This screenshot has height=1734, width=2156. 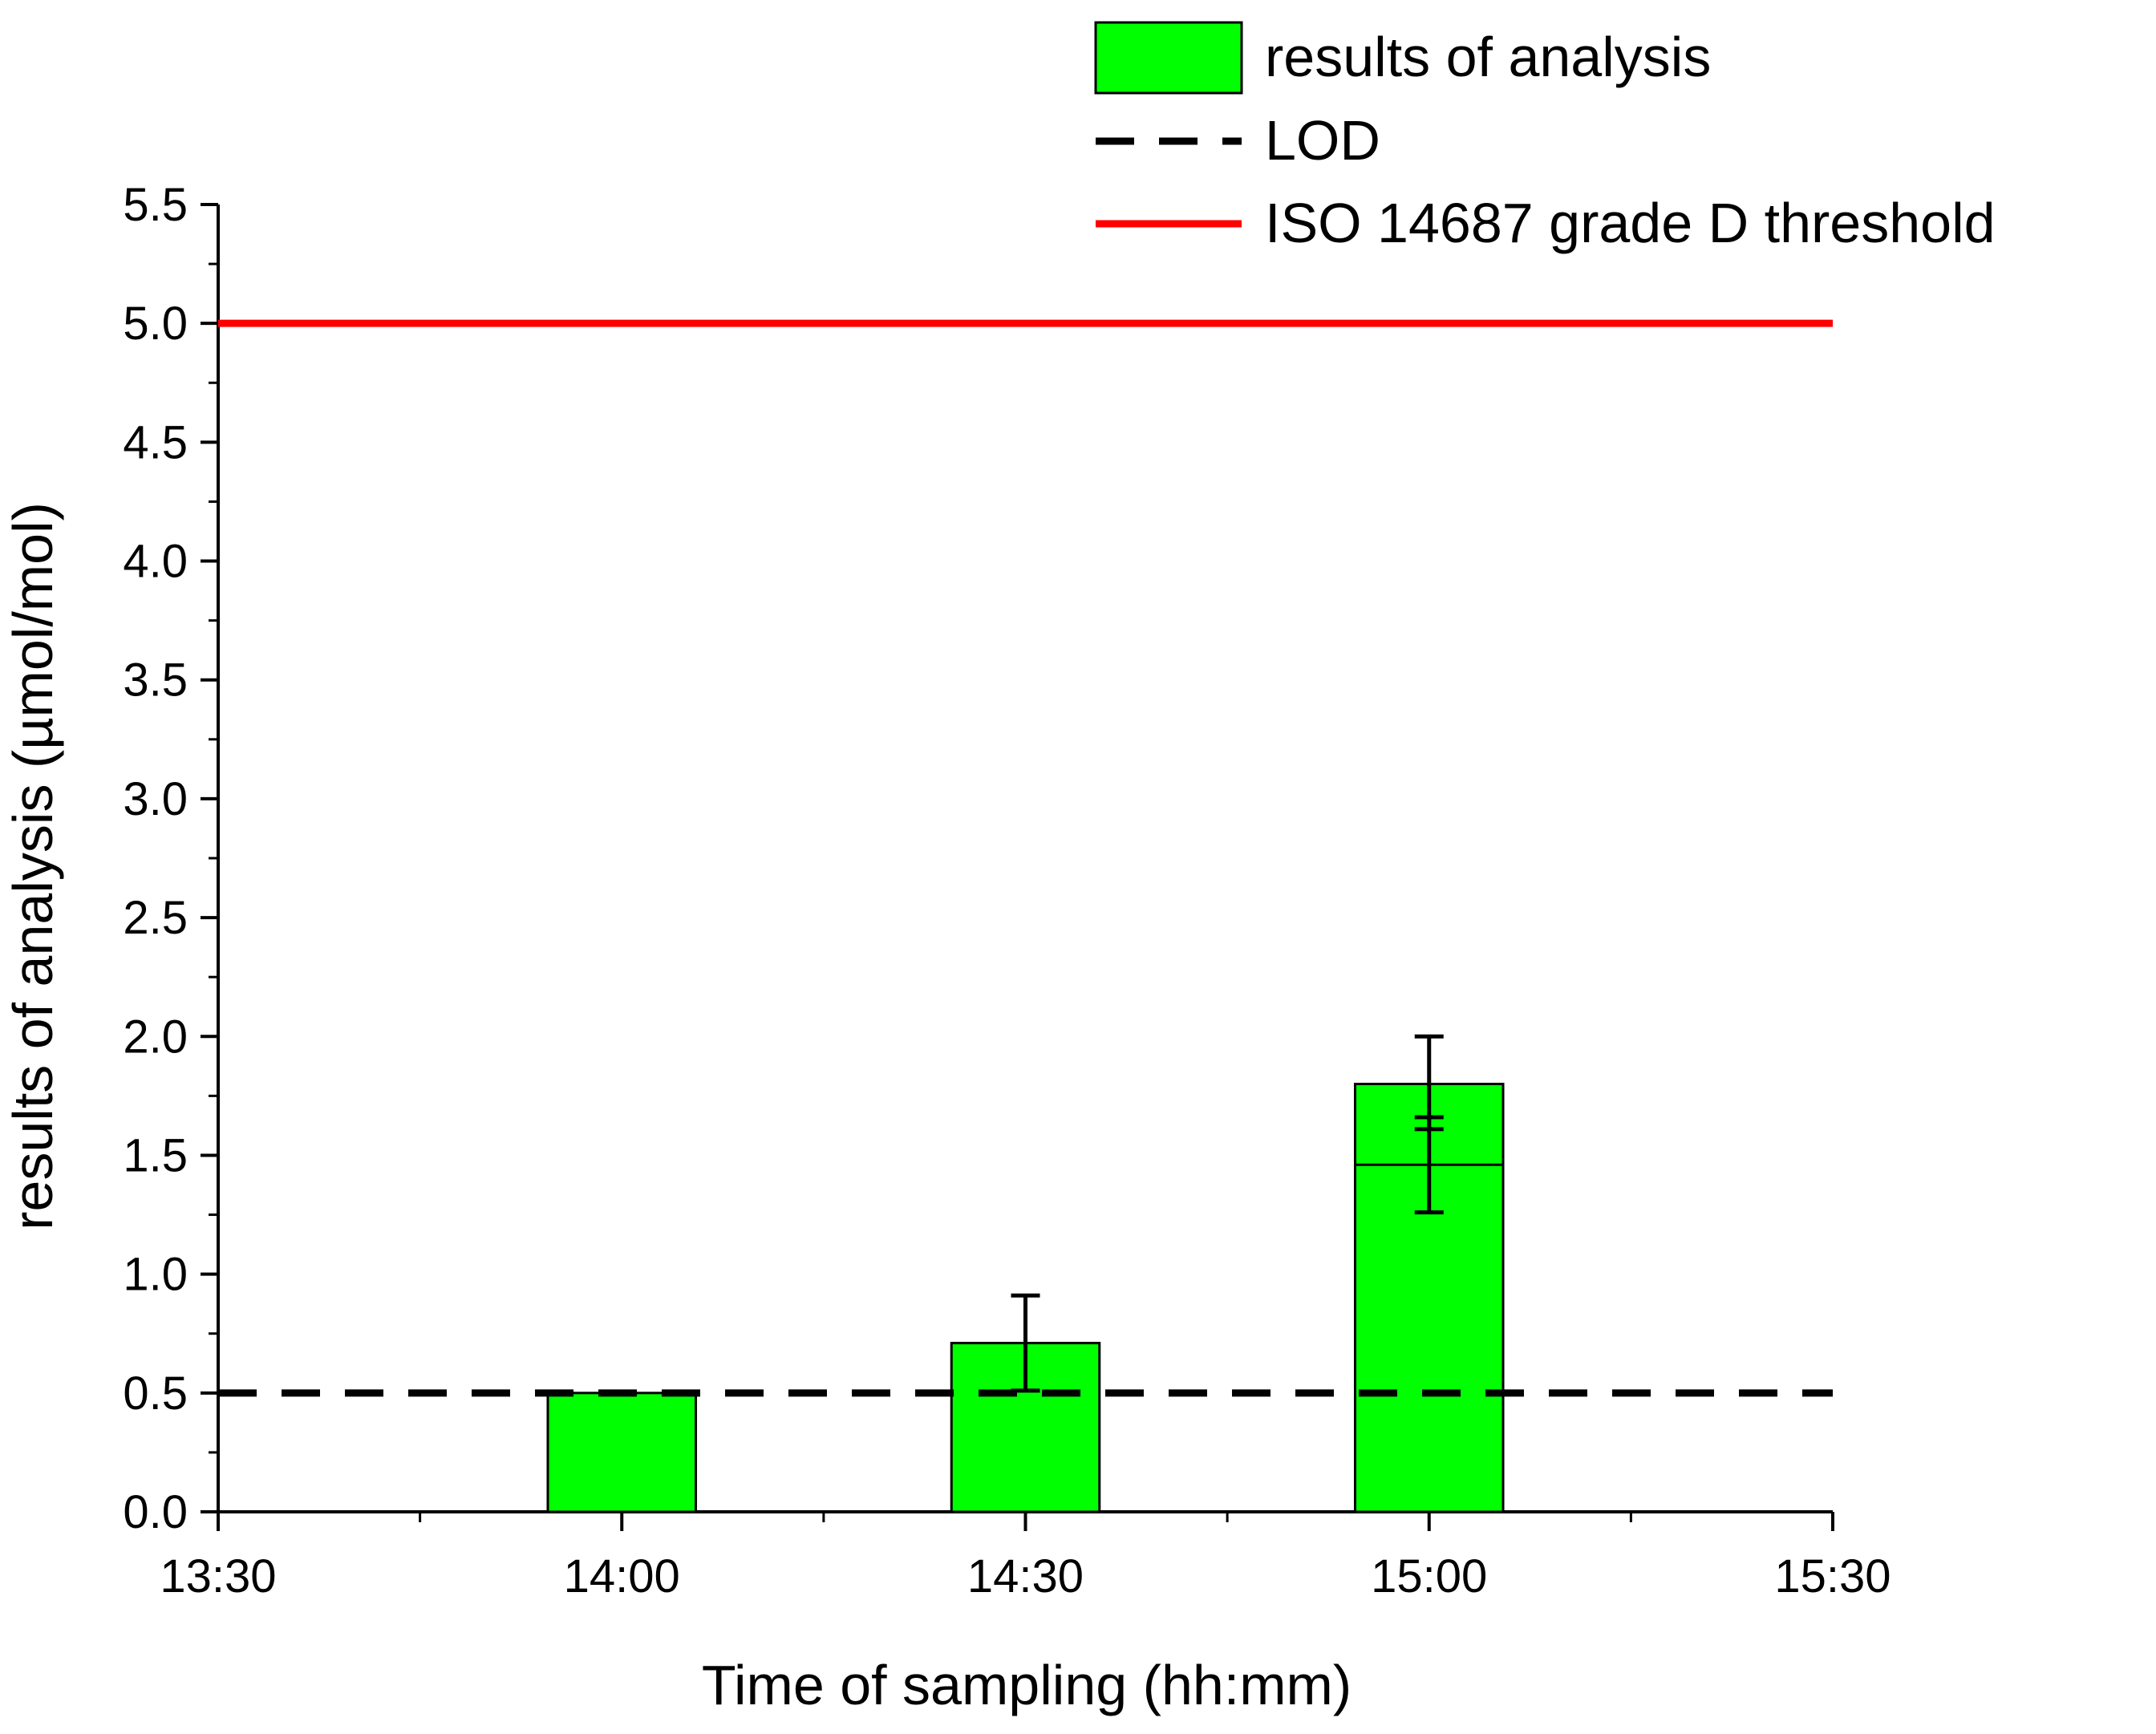 I want to click on x-tick-label: 13:30, so click(x=218, y=1576).